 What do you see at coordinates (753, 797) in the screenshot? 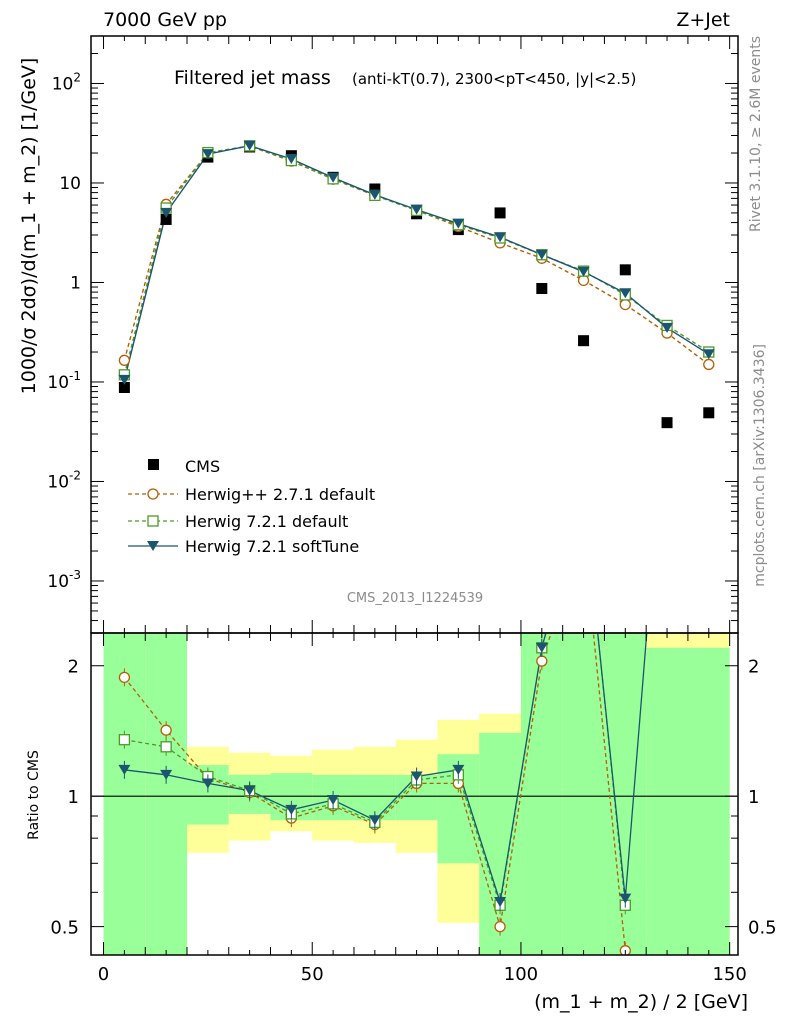
I see `ratio-y-tick-label-right: 1` at bounding box center [753, 797].